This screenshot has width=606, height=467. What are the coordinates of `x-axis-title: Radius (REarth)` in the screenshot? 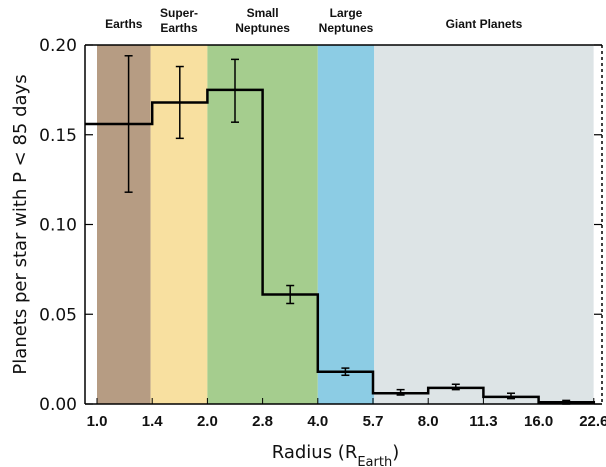 It's located at (336, 454).